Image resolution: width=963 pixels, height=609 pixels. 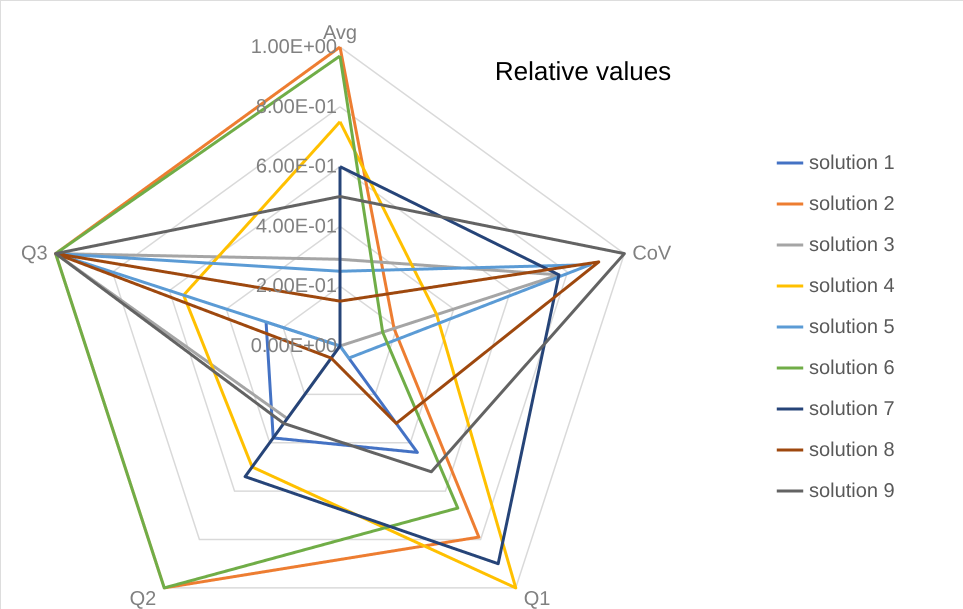 What do you see at coordinates (852, 409) in the screenshot?
I see `legend-label: solution 7` at bounding box center [852, 409].